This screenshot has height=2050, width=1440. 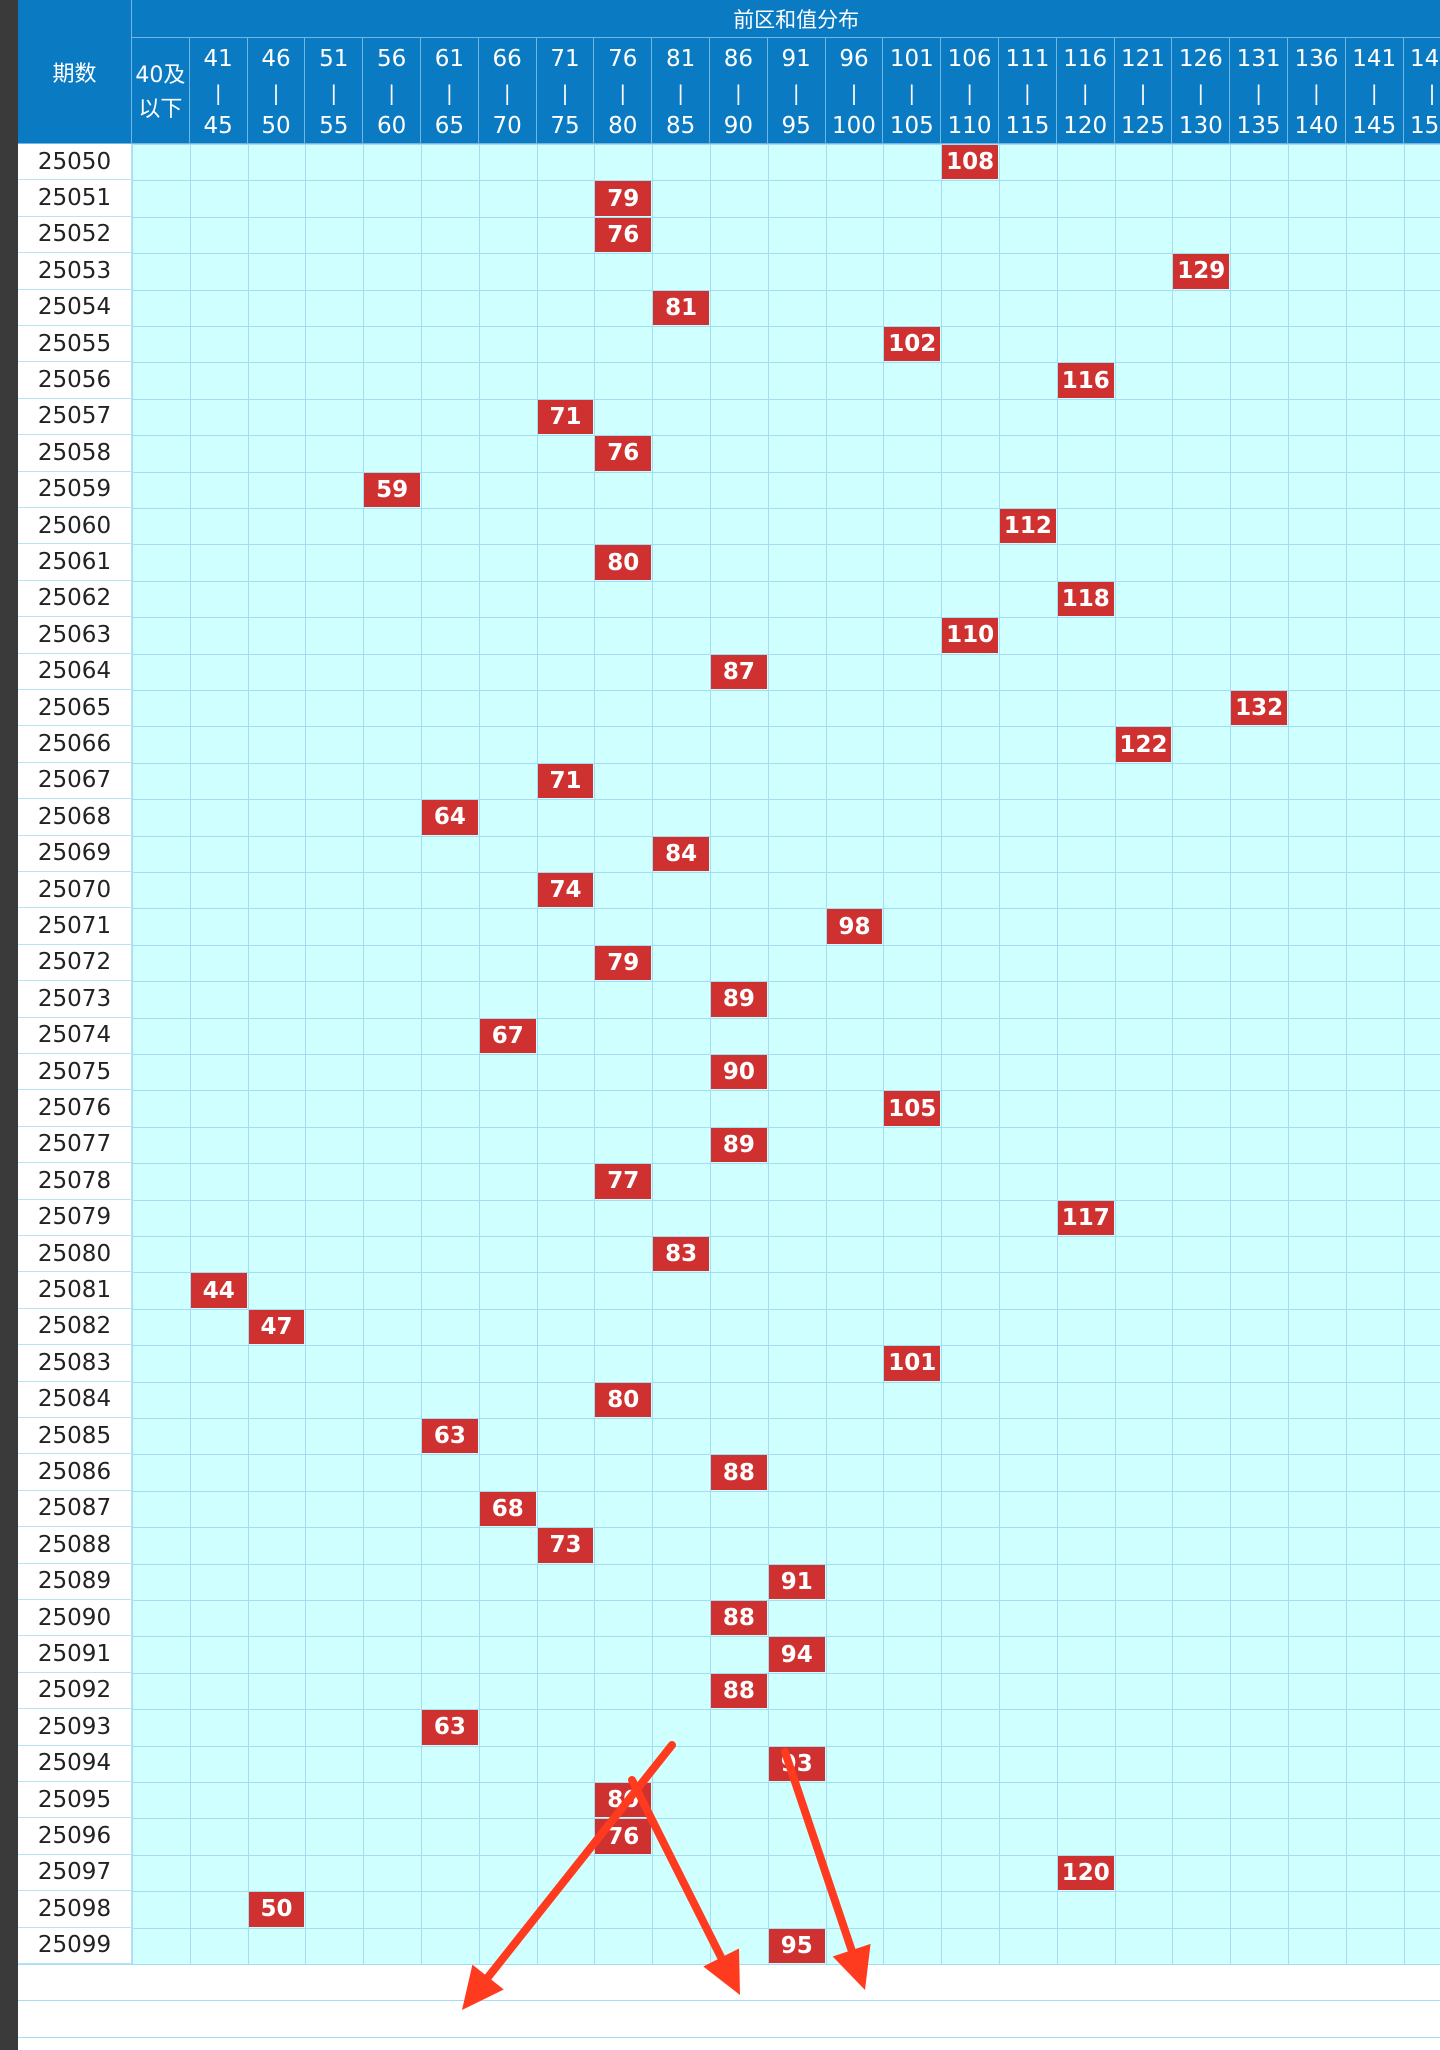 I want to click on range-start: 106, so click(x=969, y=59).